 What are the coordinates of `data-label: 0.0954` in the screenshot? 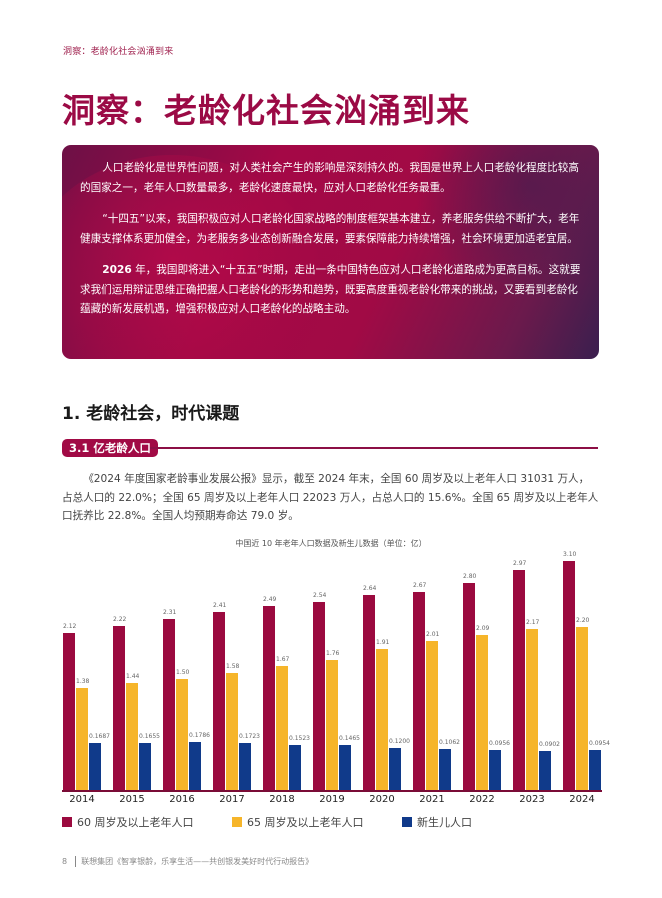 It's located at (599, 744).